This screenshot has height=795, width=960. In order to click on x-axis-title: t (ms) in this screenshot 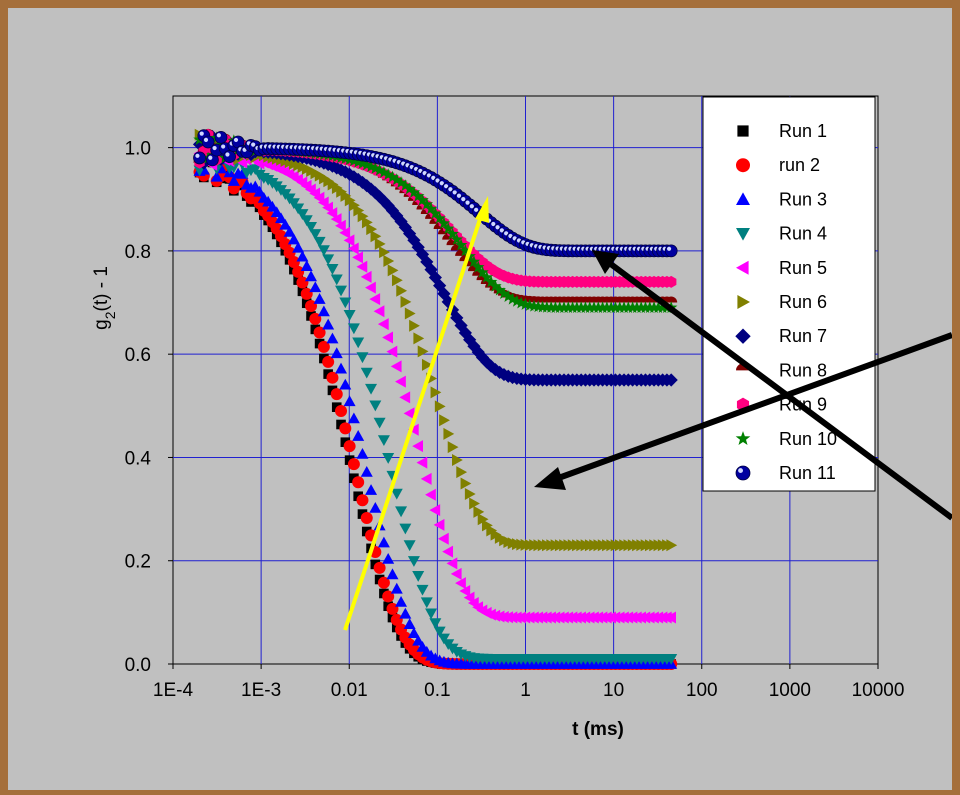, I will do `click(598, 729)`.